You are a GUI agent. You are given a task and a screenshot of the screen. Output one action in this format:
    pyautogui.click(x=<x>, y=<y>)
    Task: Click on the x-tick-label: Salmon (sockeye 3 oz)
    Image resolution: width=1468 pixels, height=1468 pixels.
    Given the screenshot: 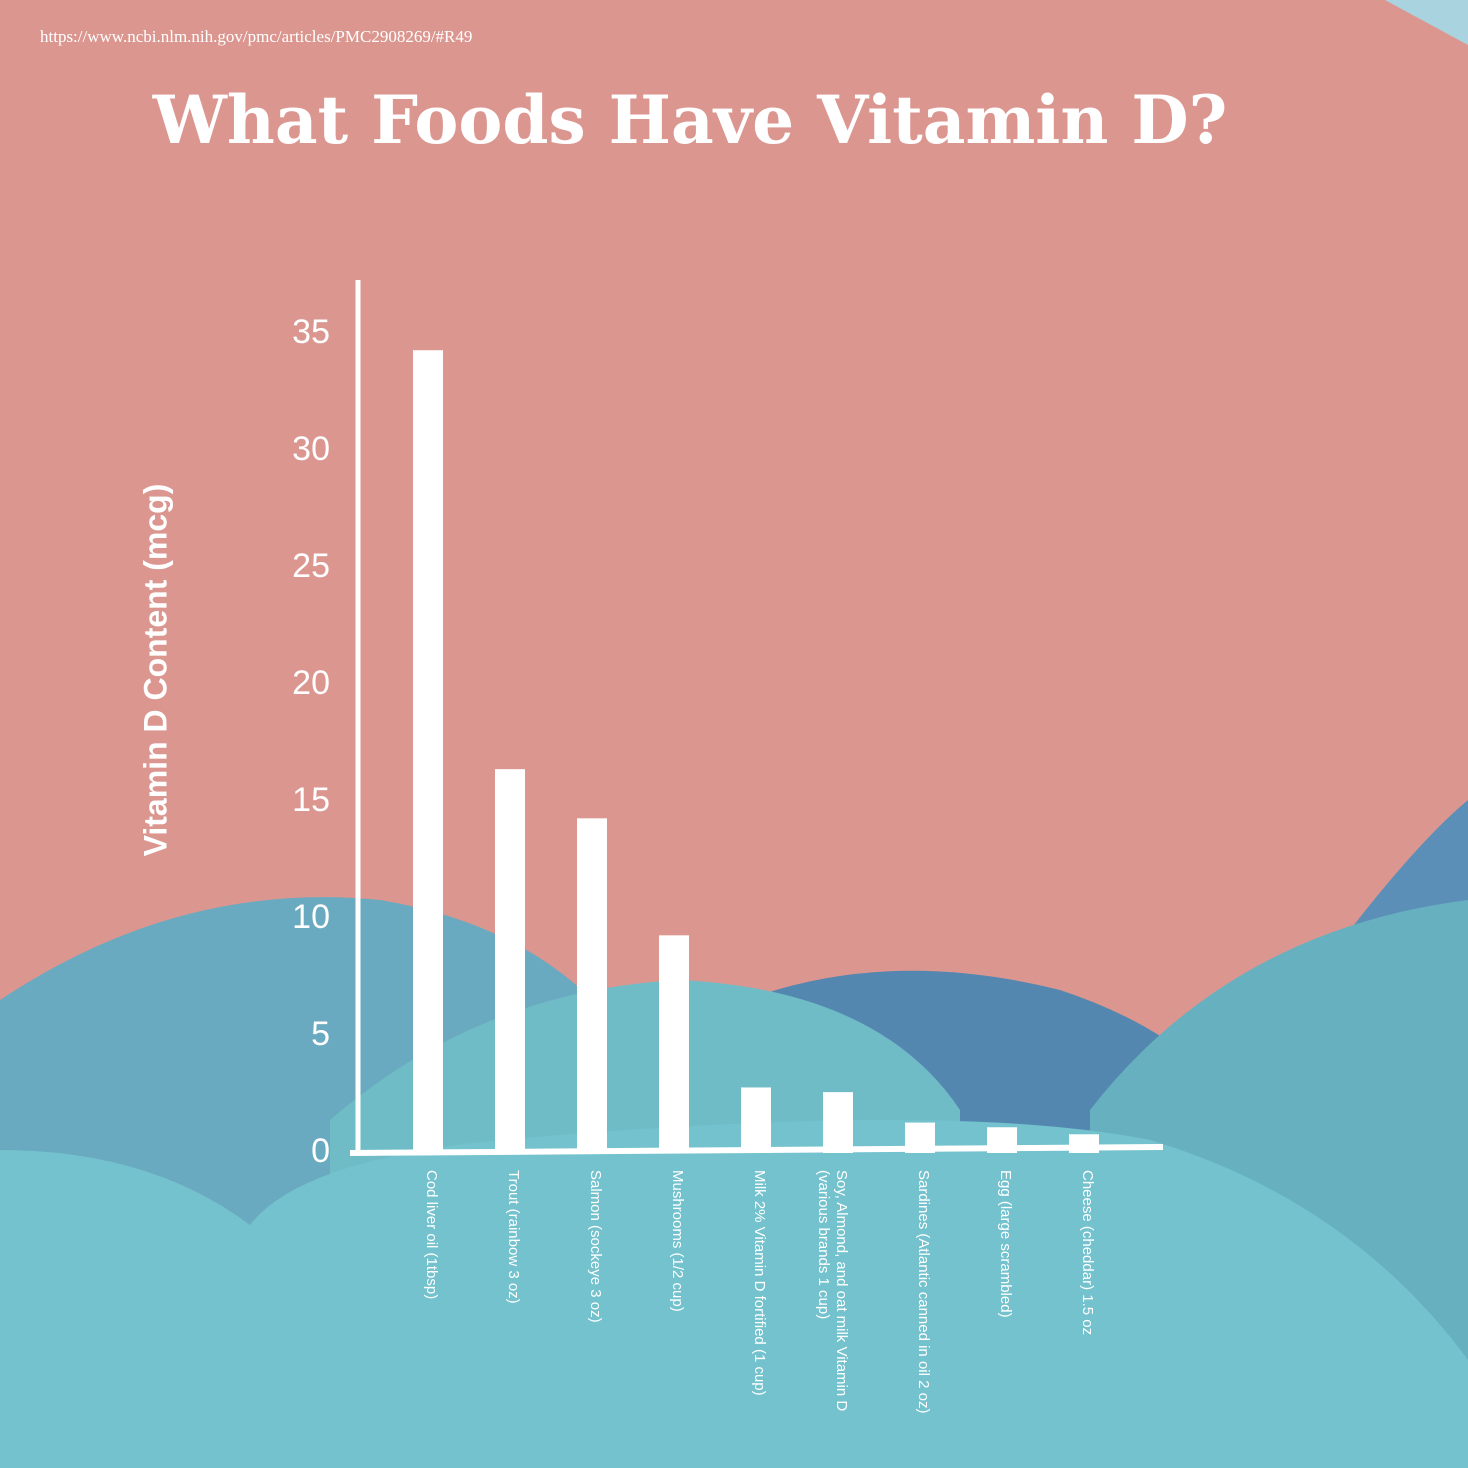 What is the action you would take?
    pyautogui.click(x=595, y=1246)
    